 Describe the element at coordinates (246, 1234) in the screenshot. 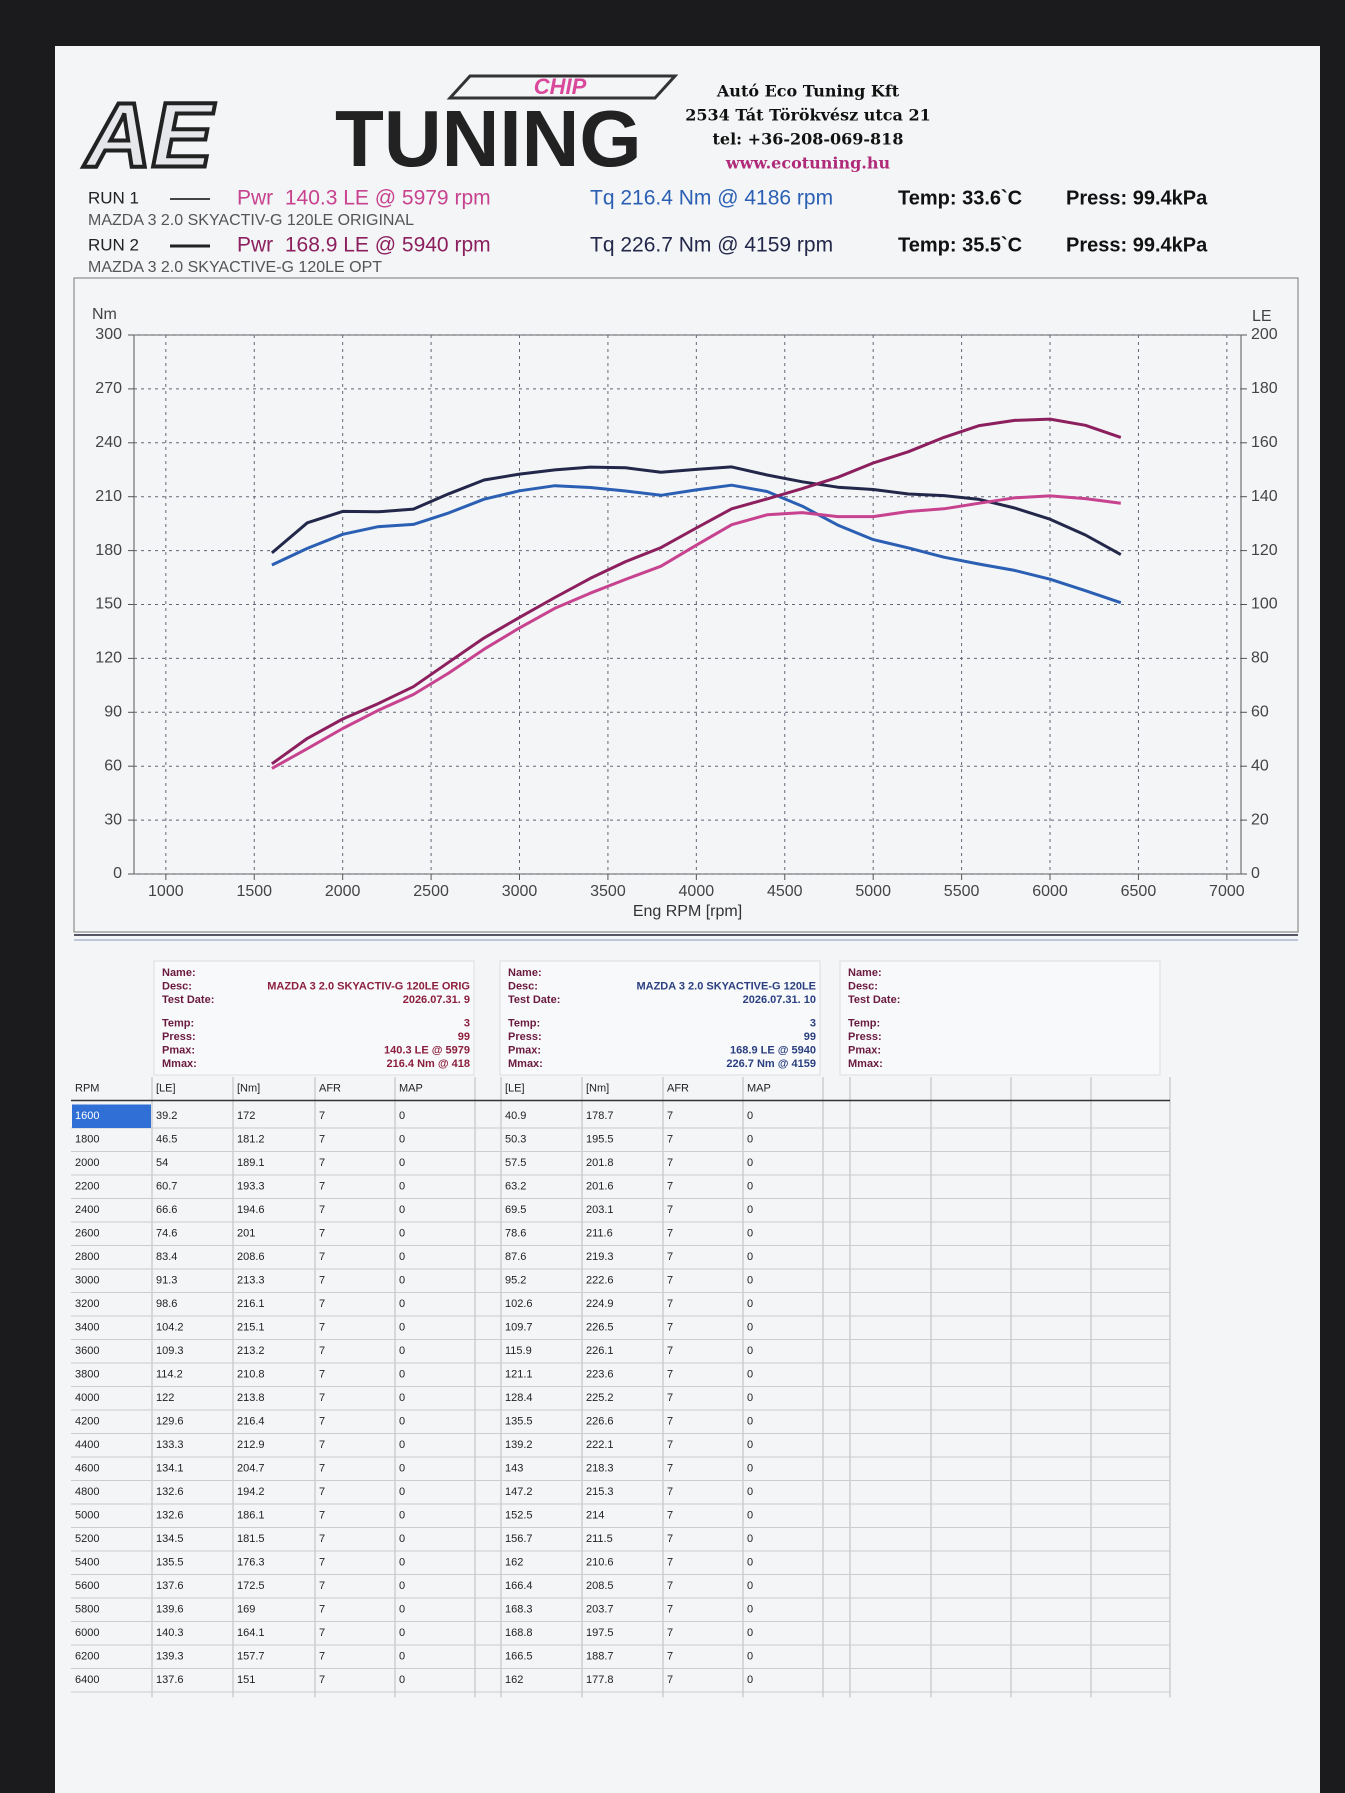

I see `table-cell: 201` at that location.